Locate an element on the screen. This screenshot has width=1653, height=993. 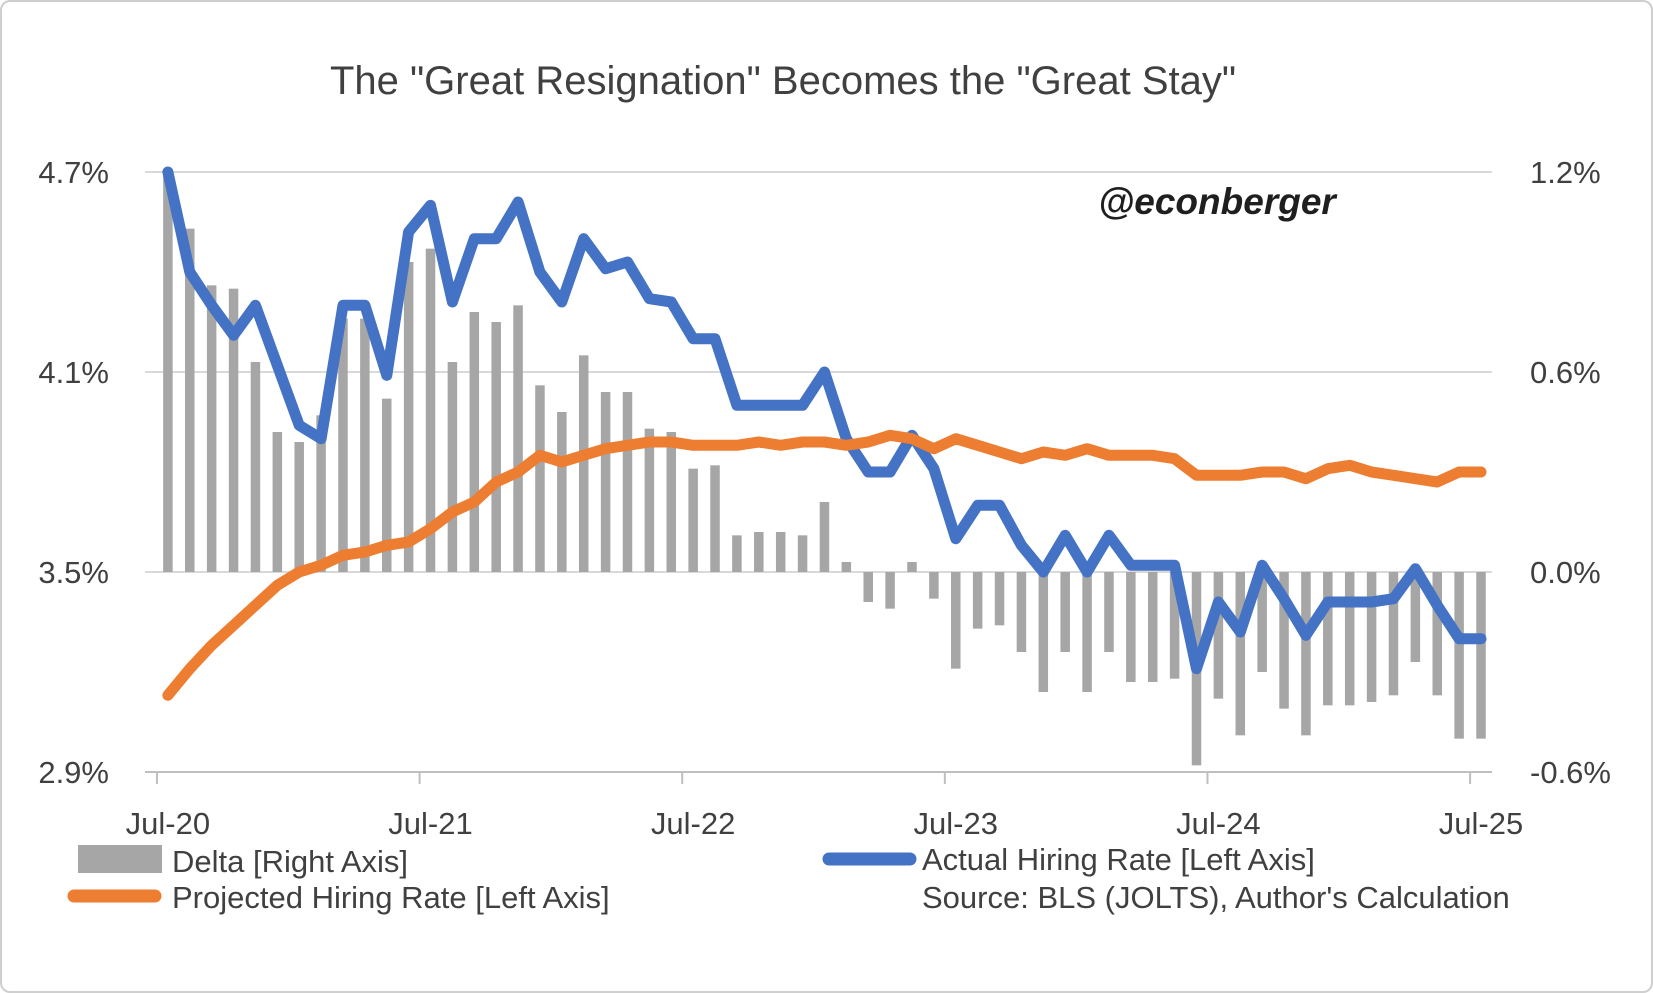
x-axis-tick-label: Jul-22 is located at coordinates (693, 823).